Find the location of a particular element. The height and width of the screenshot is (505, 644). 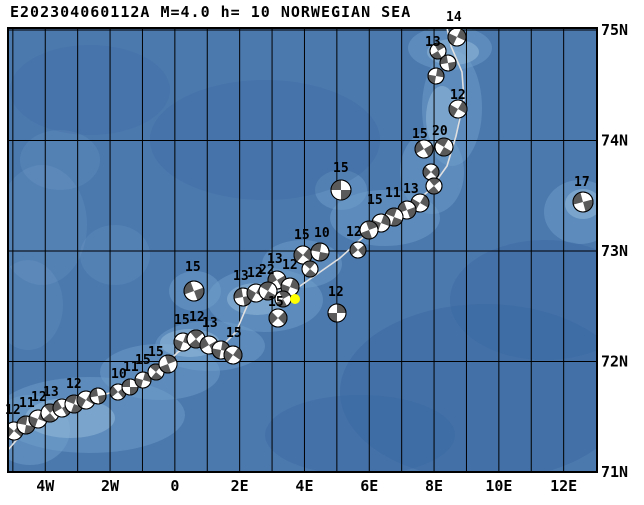

lon-axis-label: 12E is located at coordinates (563, 486).